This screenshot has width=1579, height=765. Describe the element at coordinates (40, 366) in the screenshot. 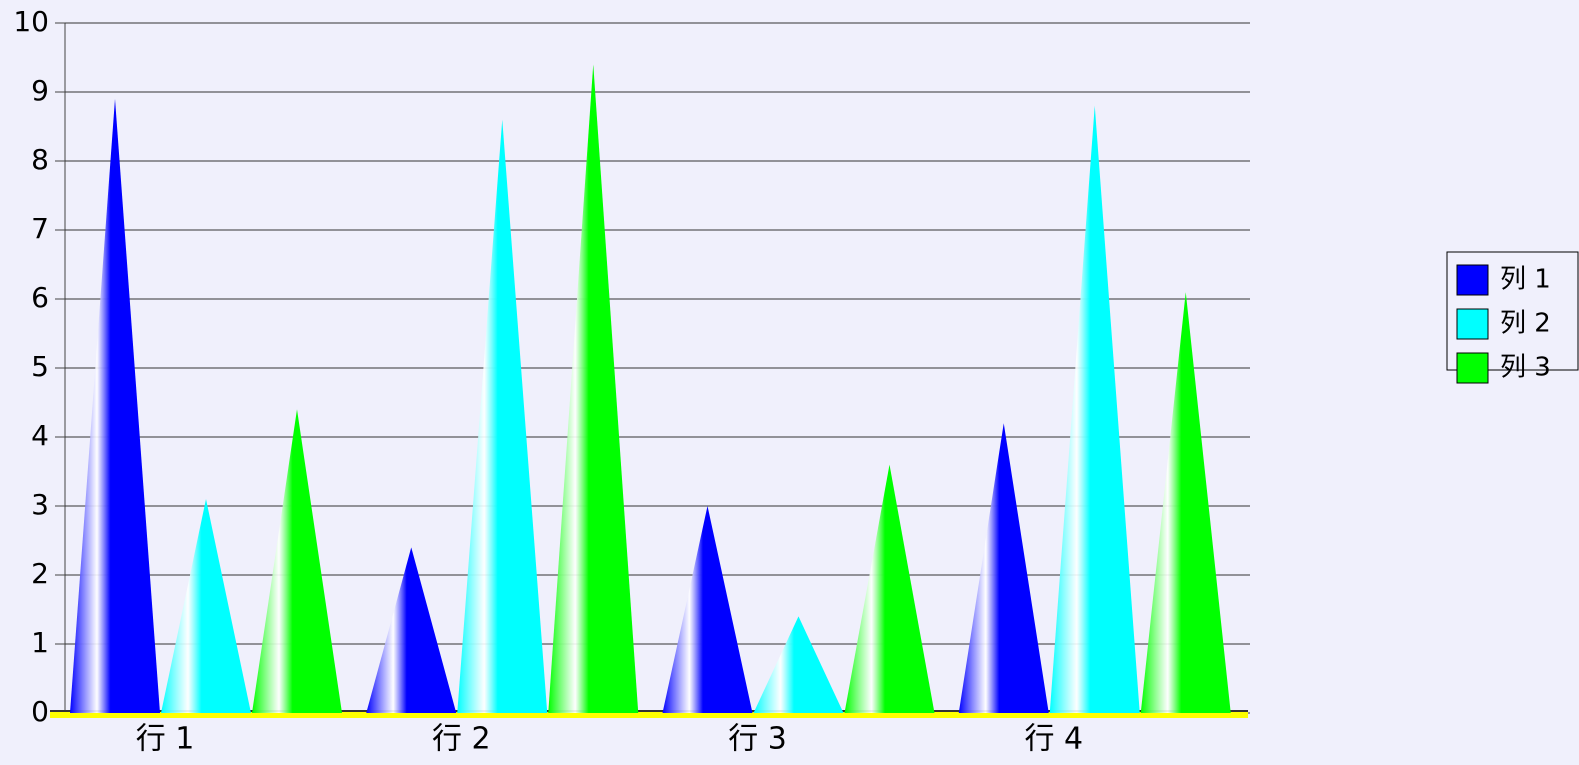

I see `y-tick-label: 5` at that location.